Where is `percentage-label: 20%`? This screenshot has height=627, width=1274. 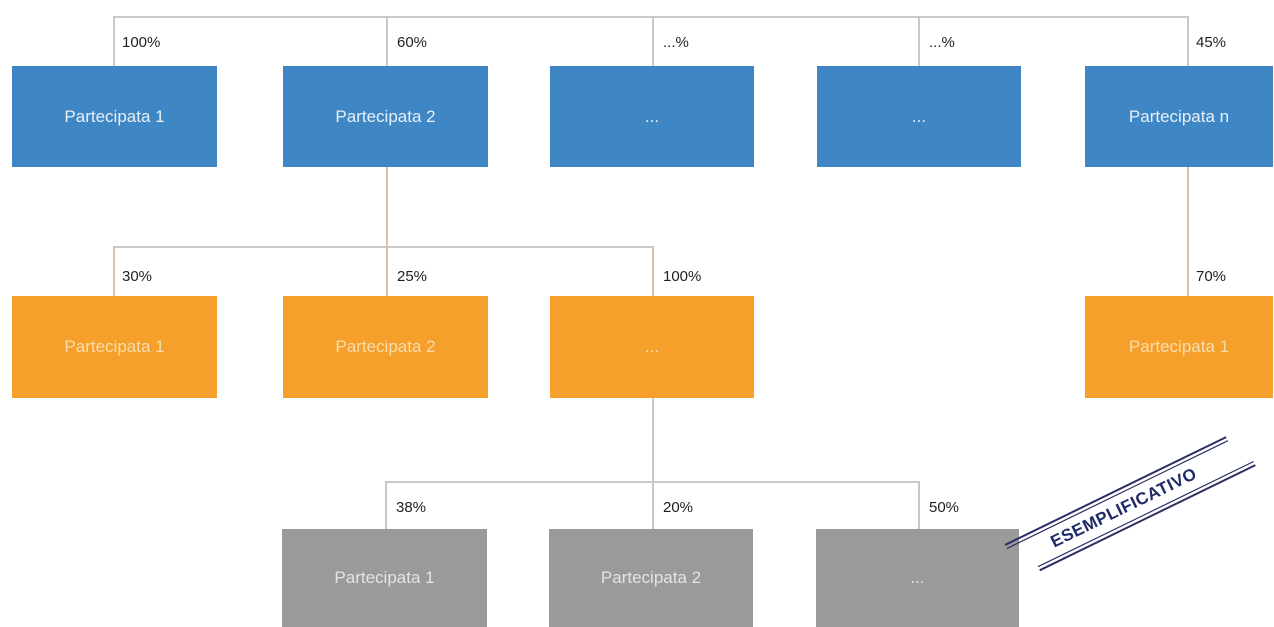 percentage-label: 20% is located at coordinates (678, 507).